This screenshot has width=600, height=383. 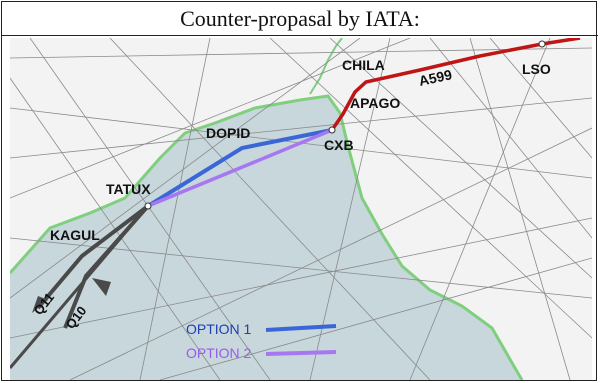 What do you see at coordinates (101, 287) in the screenshot?
I see `q10-arrow-icon` at bounding box center [101, 287].